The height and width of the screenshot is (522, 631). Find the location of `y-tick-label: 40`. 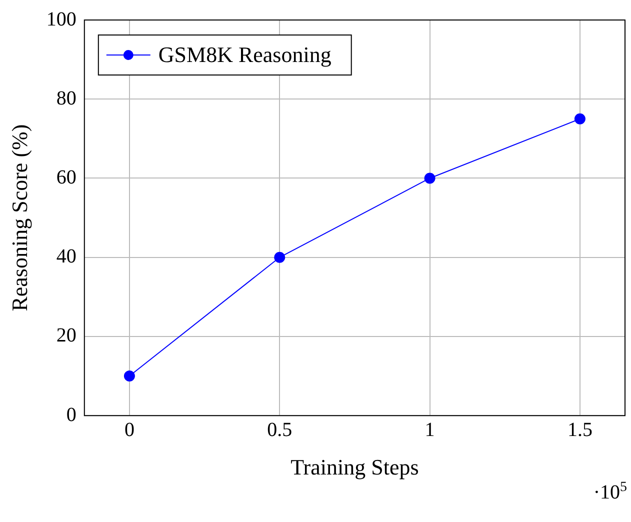

y-tick-label: 40 is located at coordinates (66, 257).